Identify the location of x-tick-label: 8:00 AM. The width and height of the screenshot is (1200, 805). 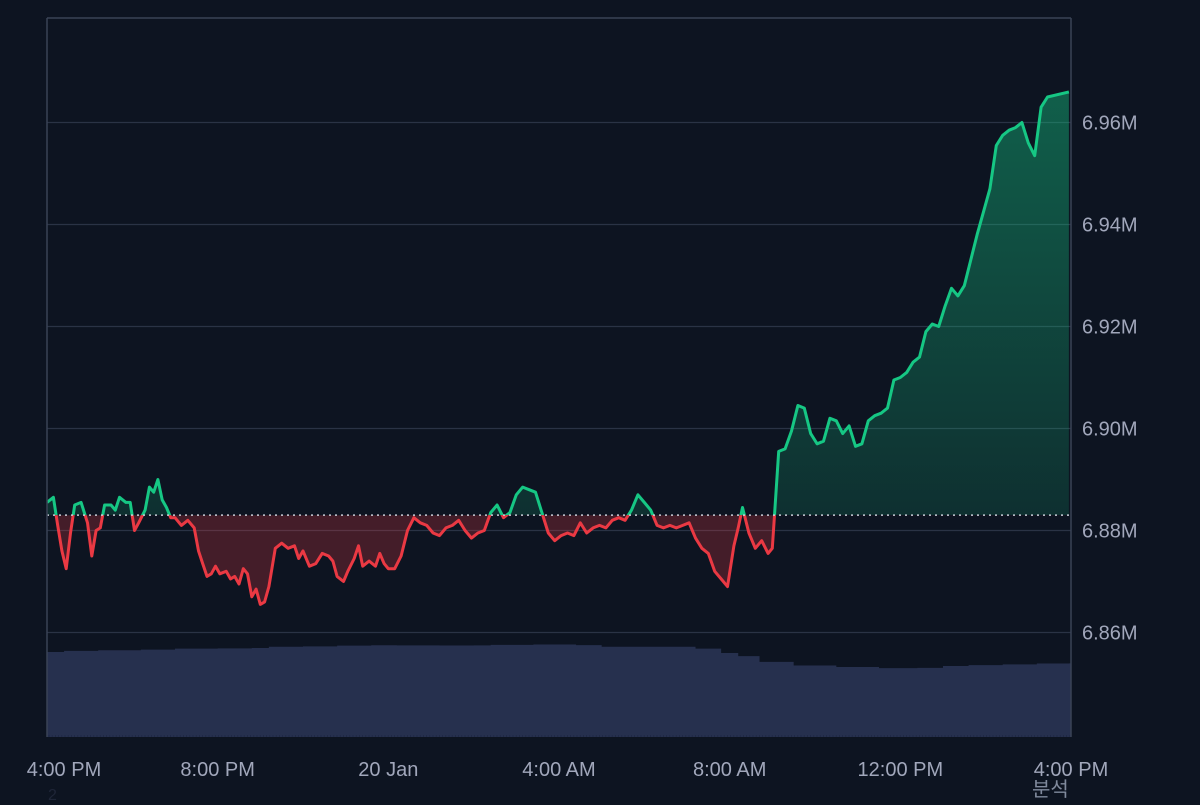
(729, 770).